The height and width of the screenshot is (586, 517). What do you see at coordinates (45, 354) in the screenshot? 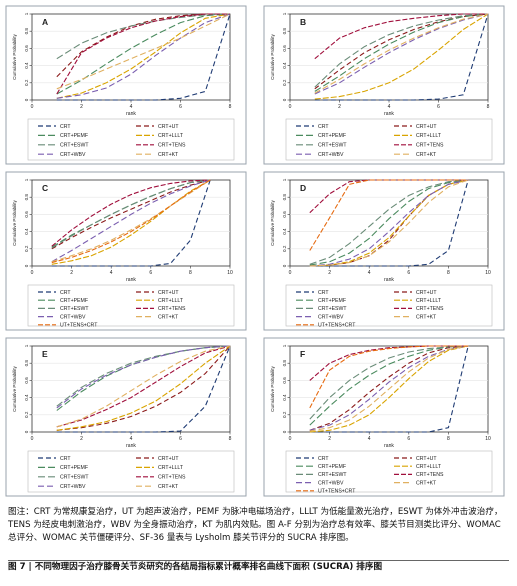
I see `panel-label: E` at bounding box center [45, 354].